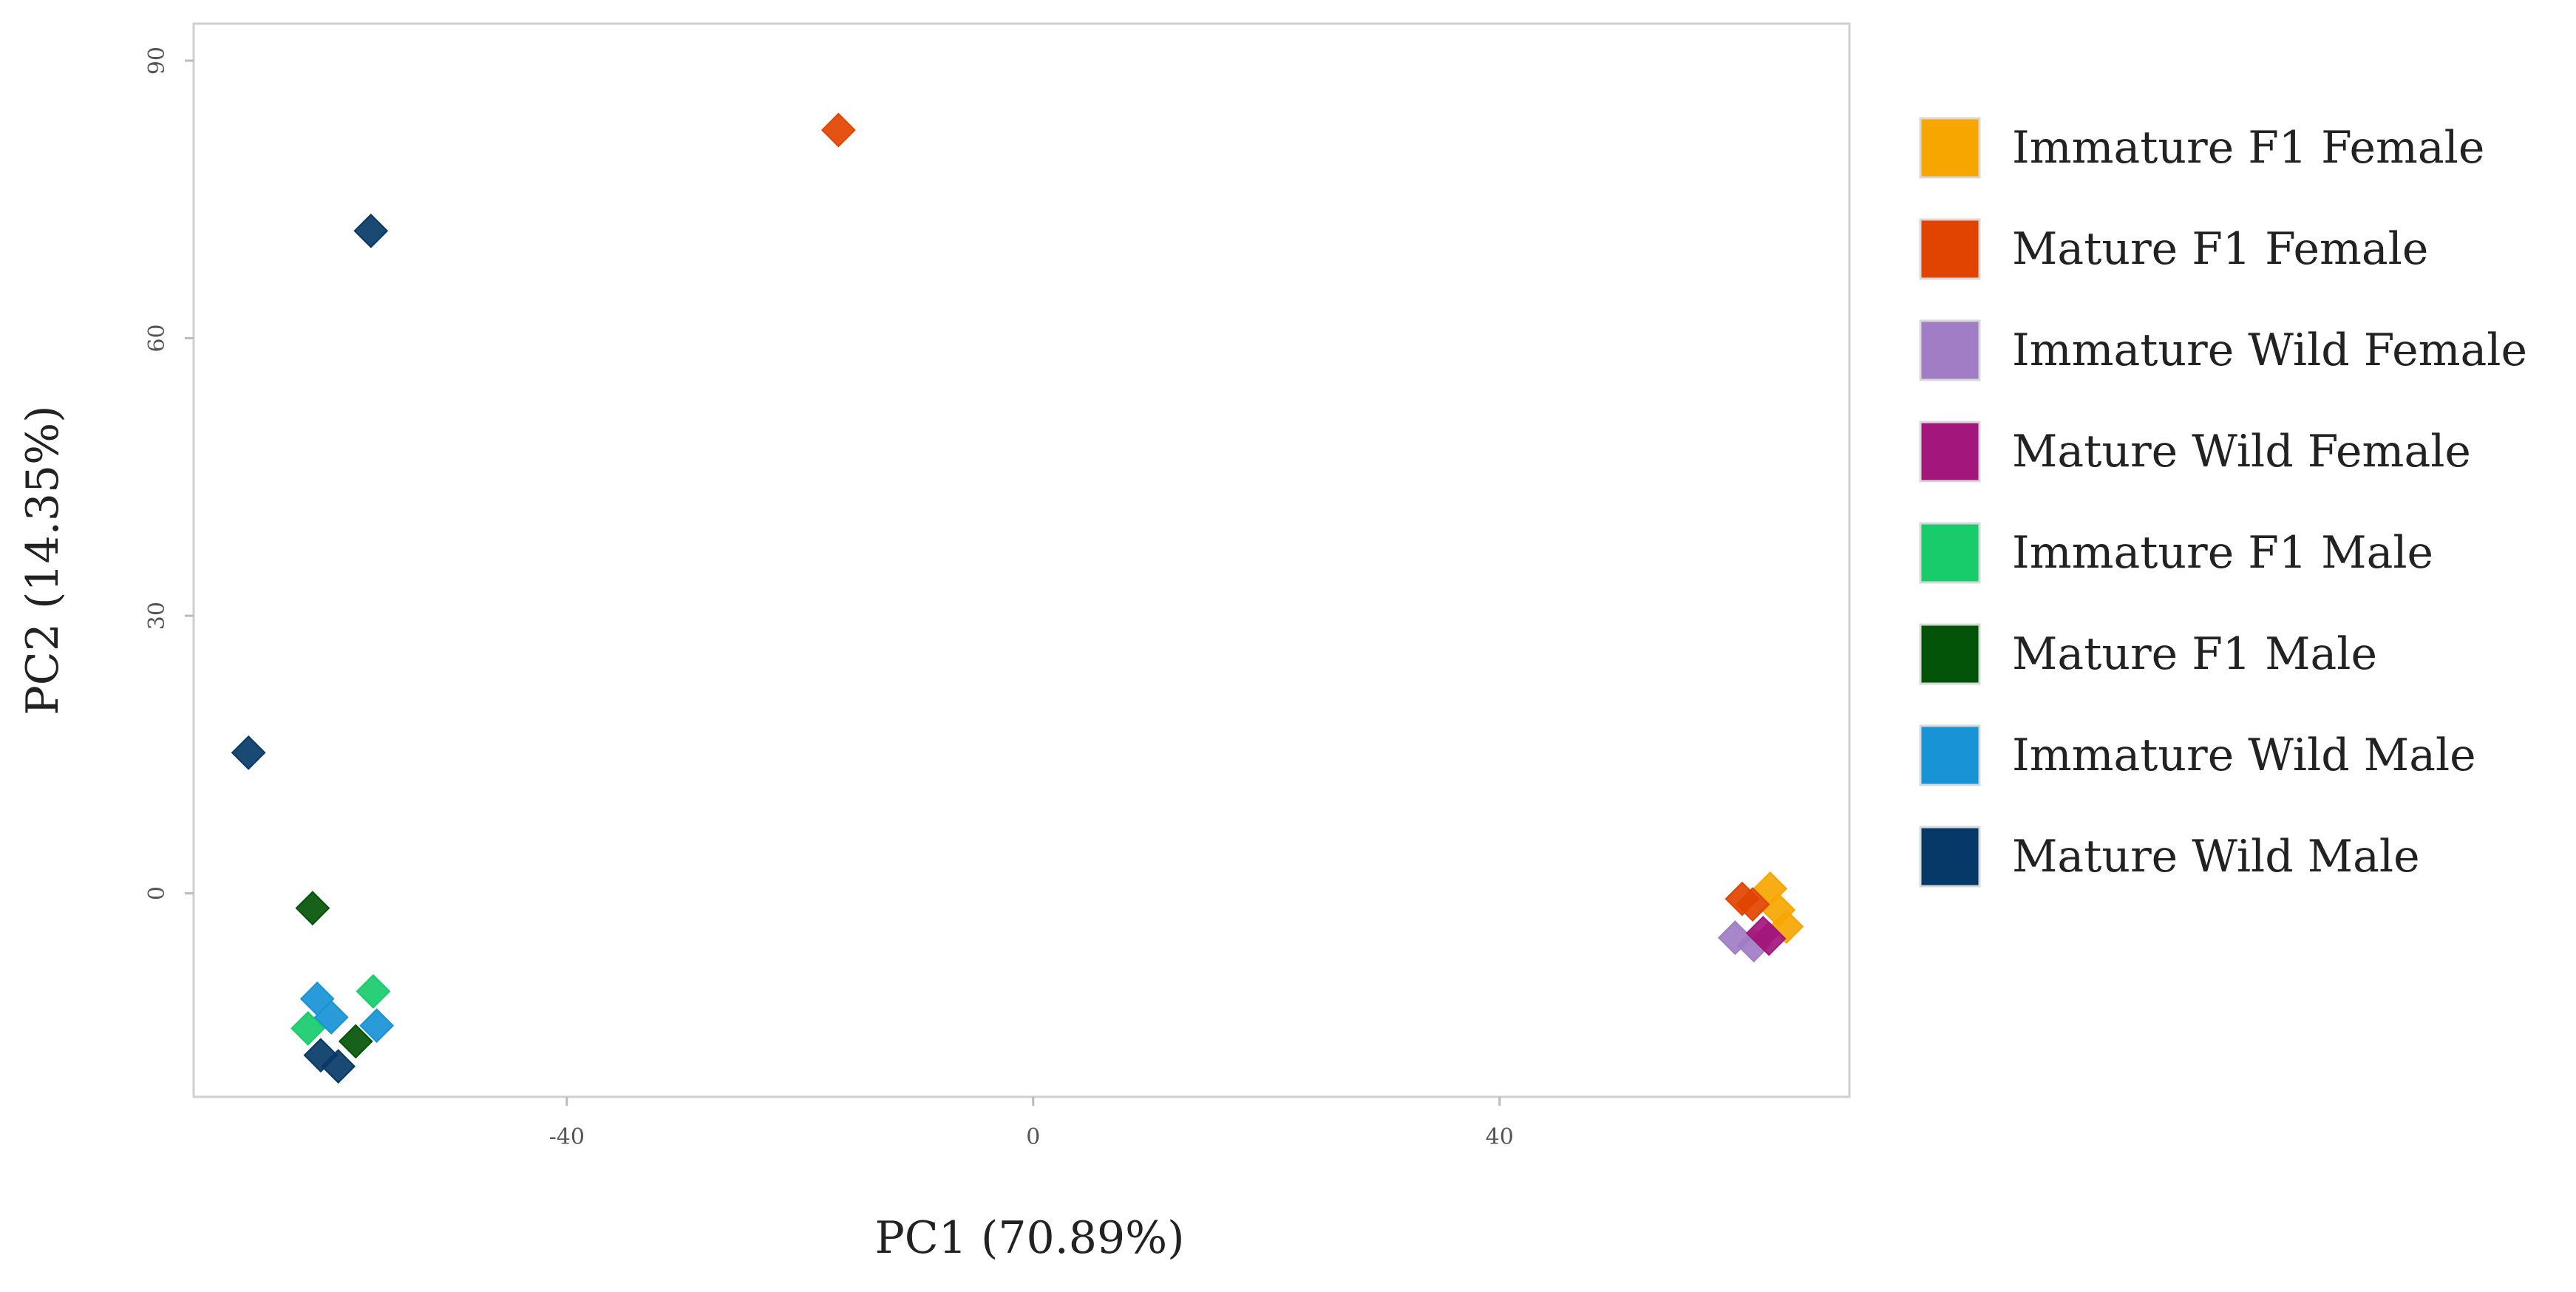 Image resolution: width=2576 pixels, height=1292 pixels. I want to click on y-tick-label: 60, so click(157, 338).